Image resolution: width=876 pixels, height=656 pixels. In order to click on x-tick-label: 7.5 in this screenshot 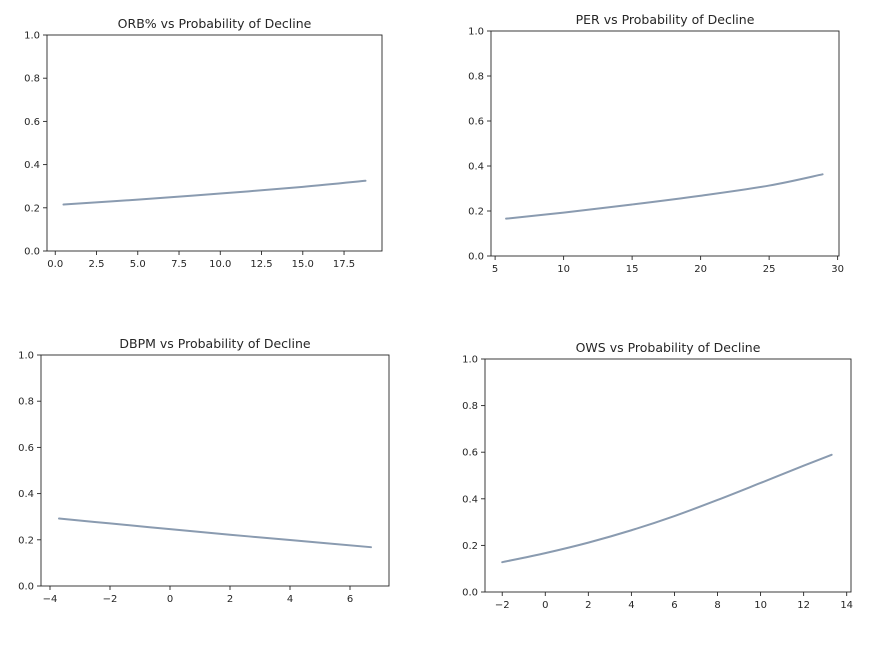, I will do `click(179, 264)`.